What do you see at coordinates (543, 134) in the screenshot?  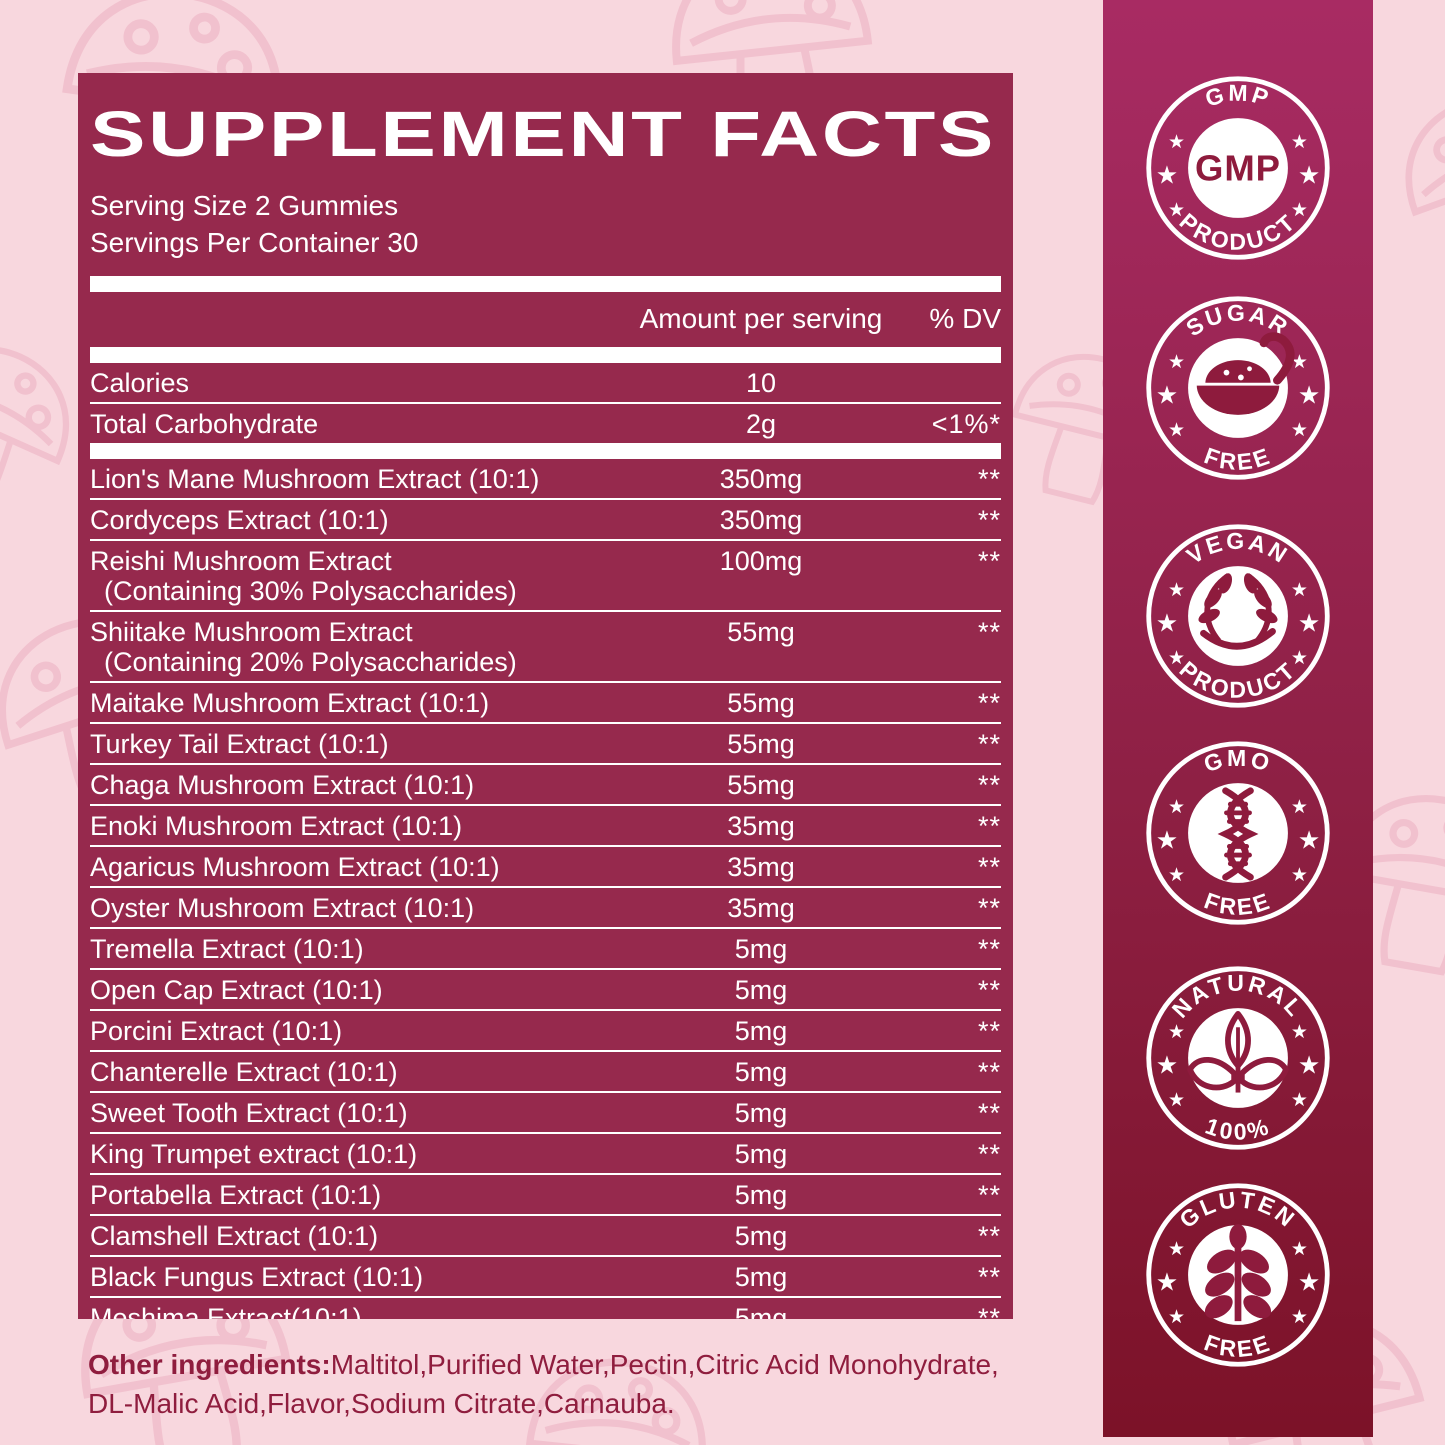 I see `panel-title: SUPPLEMENT FACTS` at bounding box center [543, 134].